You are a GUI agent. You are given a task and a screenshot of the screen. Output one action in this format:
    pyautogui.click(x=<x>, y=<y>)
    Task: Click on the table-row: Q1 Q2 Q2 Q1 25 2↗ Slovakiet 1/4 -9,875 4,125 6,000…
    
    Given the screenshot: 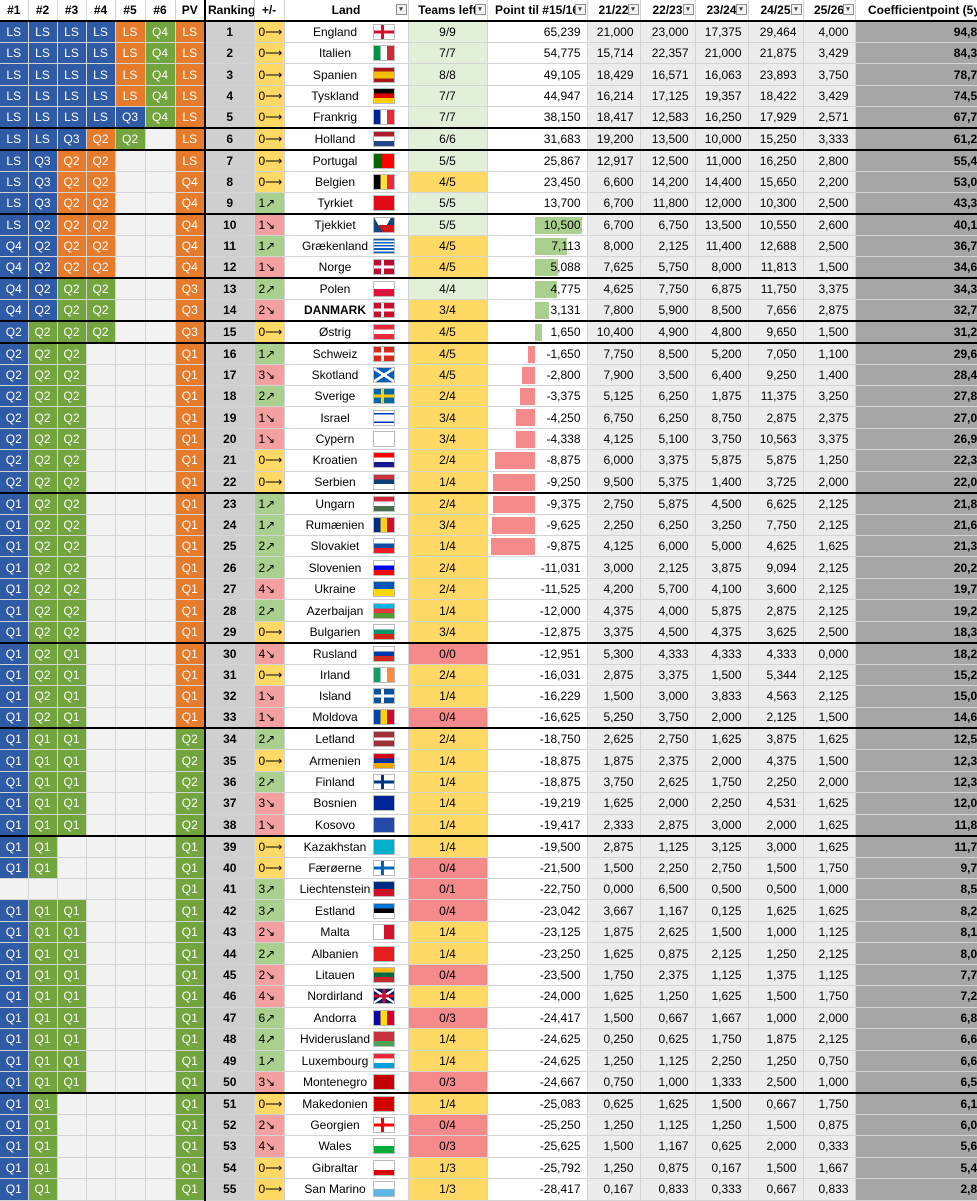 What is the action you would take?
    pyautogui.click(x=488, y=546)
    